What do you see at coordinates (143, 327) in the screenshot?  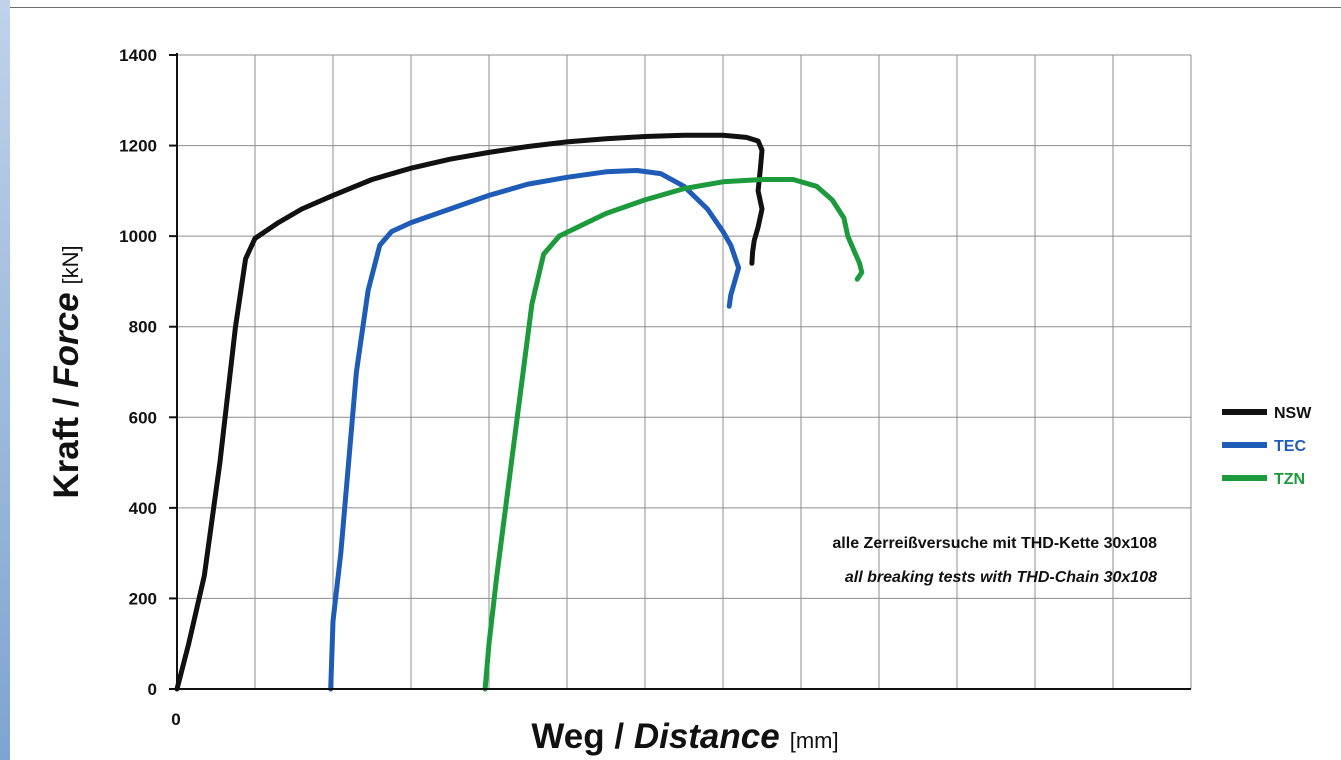 I see `y-tick-label: 800` at bounding box center [143, 327].